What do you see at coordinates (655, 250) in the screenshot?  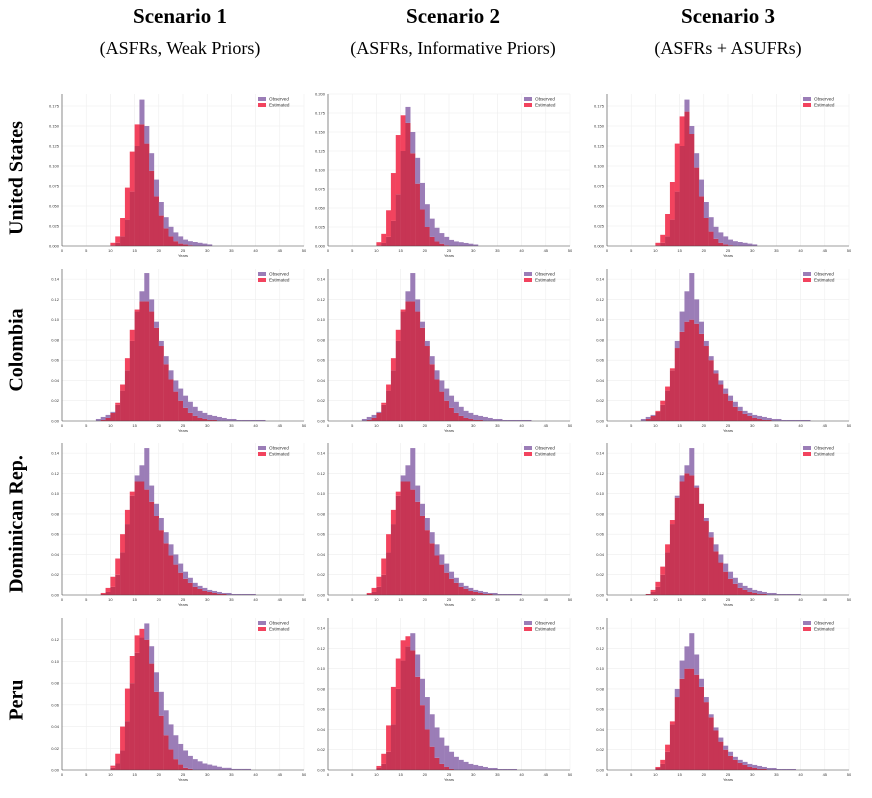 I see `x-tick-label: 10` at bounding box center [655, 250].